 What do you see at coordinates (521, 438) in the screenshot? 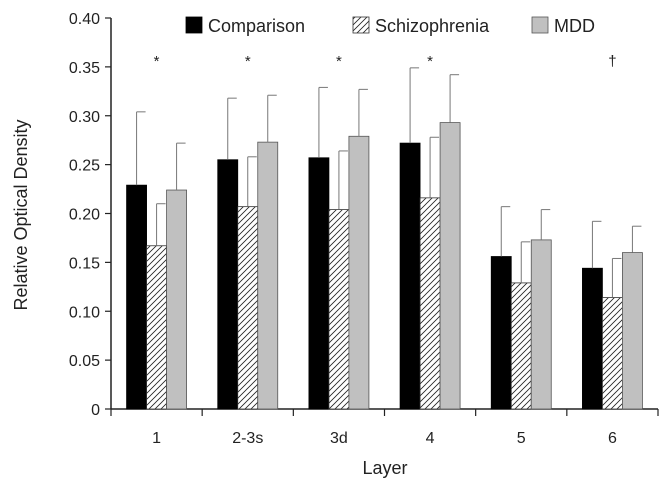
I see `x-tick-label: 5` at bounding box center [521, 438].